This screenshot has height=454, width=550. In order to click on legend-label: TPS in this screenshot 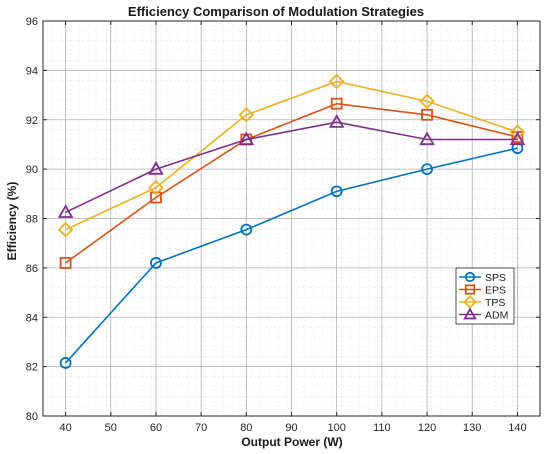, I will do `click(495, 303)`.